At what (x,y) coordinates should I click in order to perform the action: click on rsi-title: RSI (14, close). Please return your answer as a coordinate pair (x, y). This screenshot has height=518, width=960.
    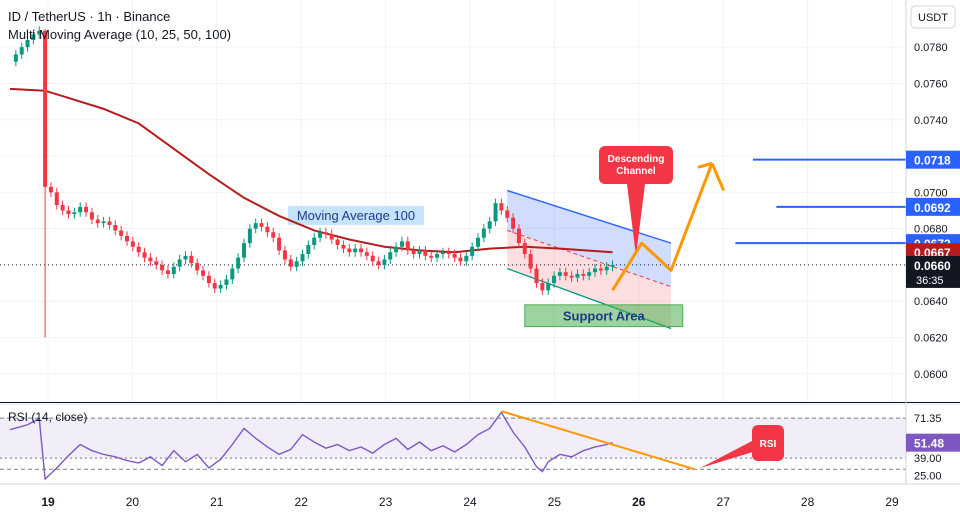
    Looking at the image, I should click on (48, 417).